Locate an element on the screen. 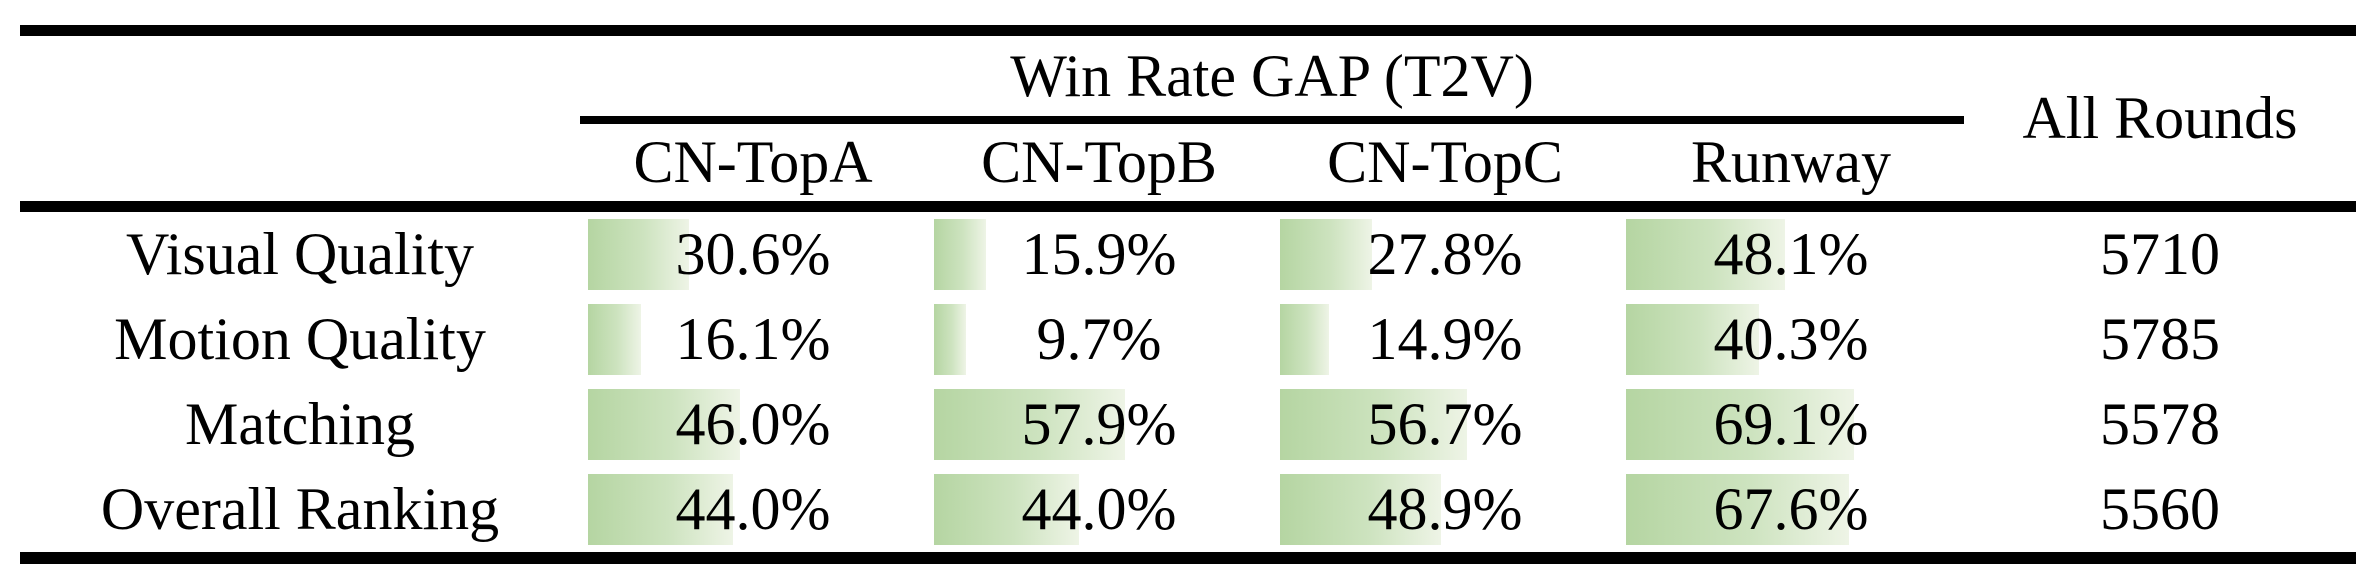 This screenshot has height=568, width=2376. row-label: Matching is located at coordinates (300, 424).